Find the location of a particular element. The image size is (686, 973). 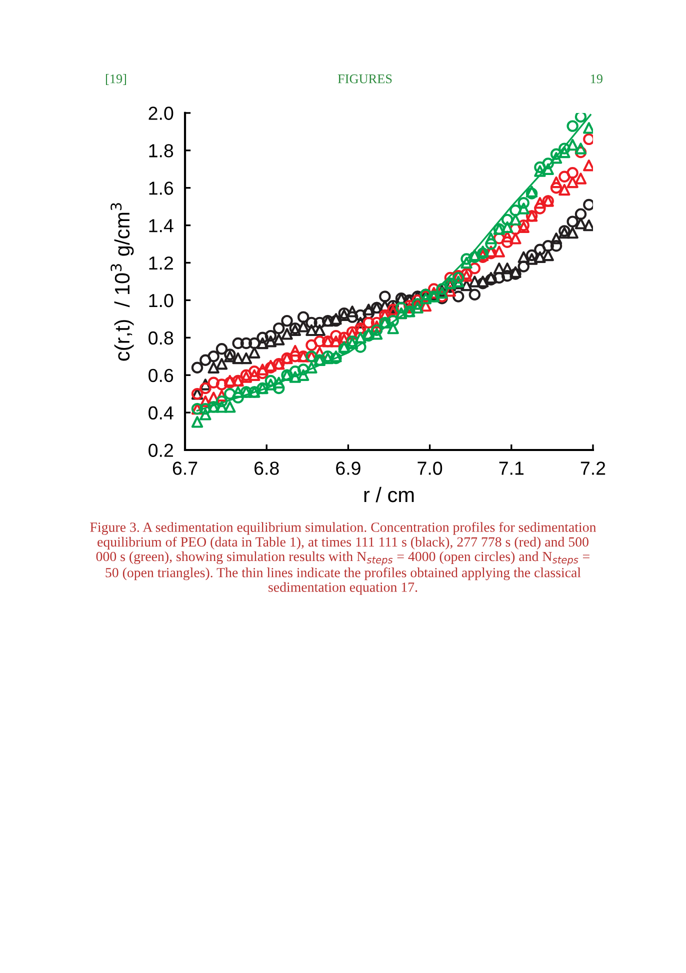

text: 19 is located at coordinates (596, 79).